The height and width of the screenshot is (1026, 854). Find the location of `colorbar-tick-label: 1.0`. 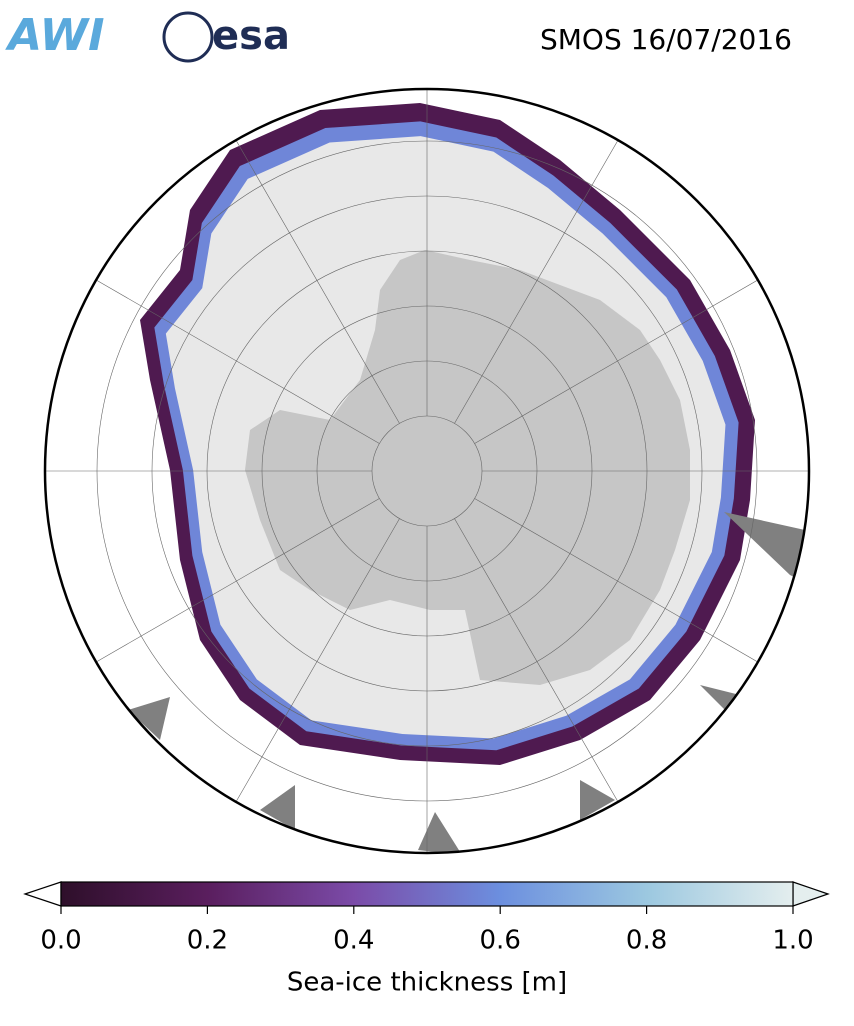

colorbar-tick-label: 1.0 is located at coordinates (792, 941).